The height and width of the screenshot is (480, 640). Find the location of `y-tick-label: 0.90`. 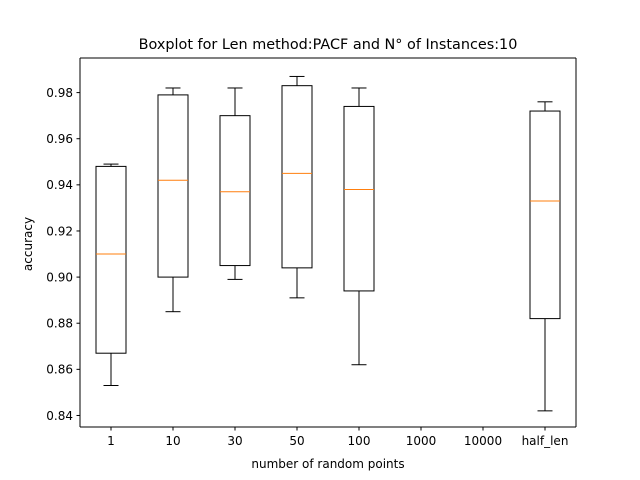

y-tick-label: 0.90 is located at coordinates (59, 277).